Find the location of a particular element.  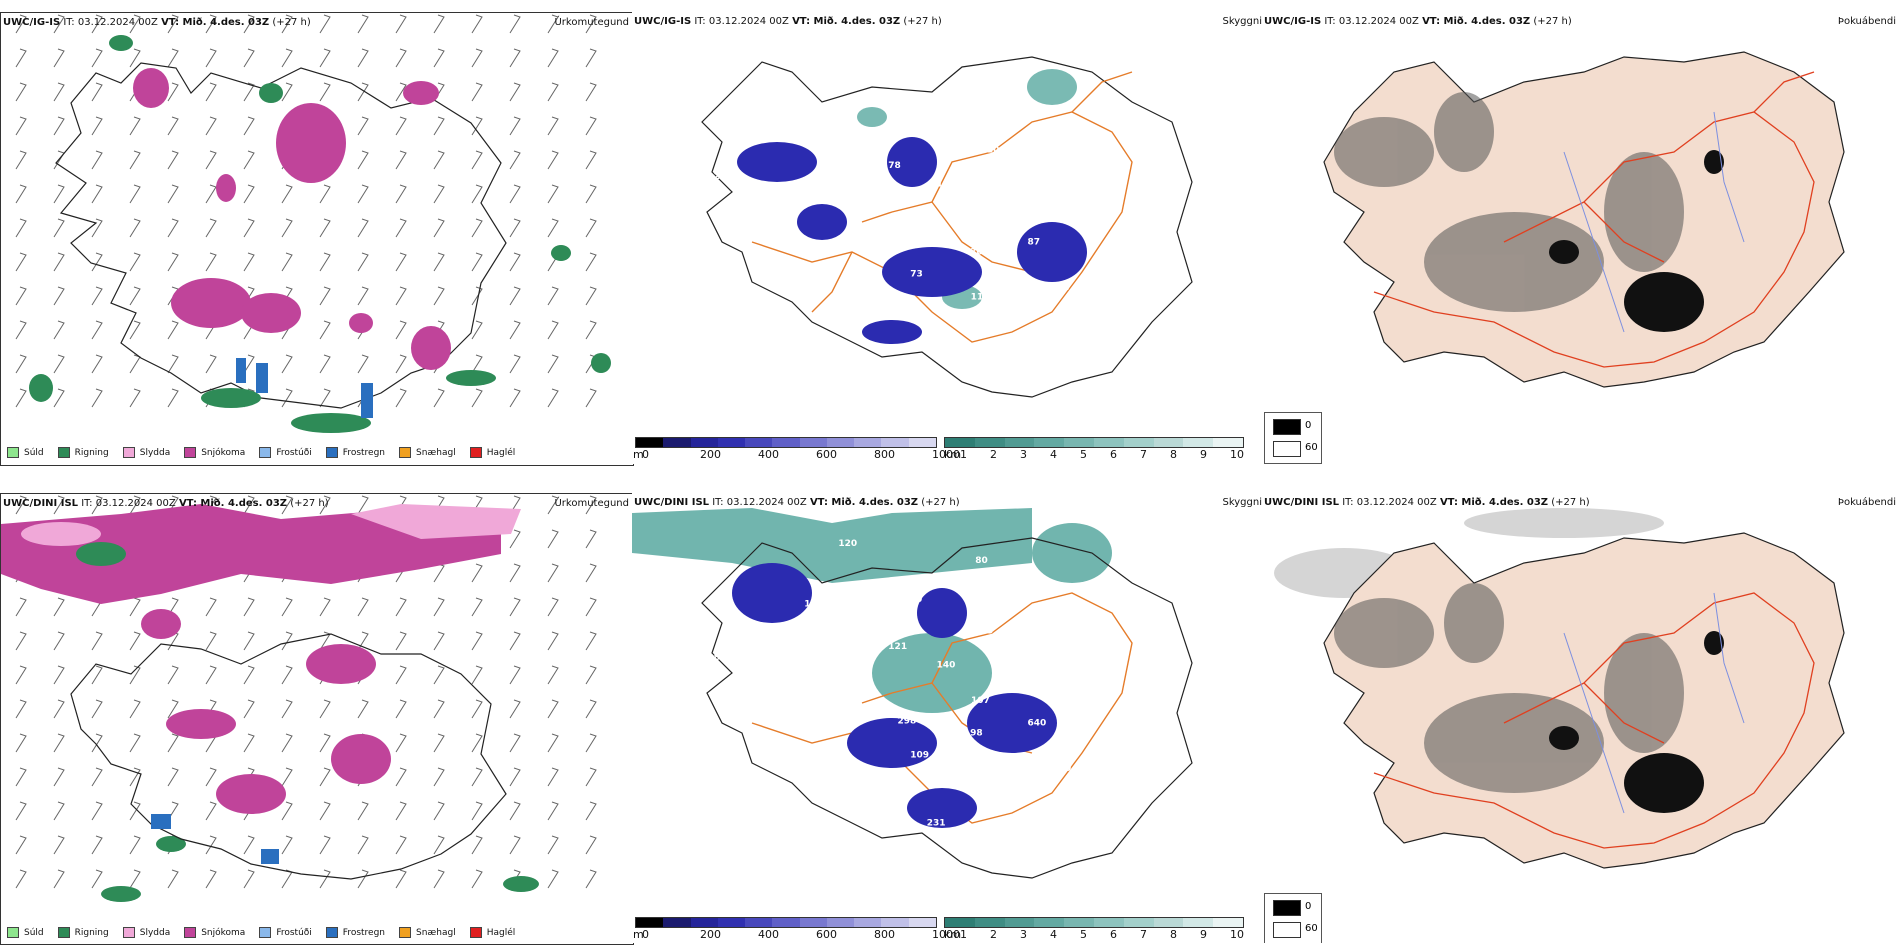

ceiling-value: 156 is located at coordinates (770, 707).